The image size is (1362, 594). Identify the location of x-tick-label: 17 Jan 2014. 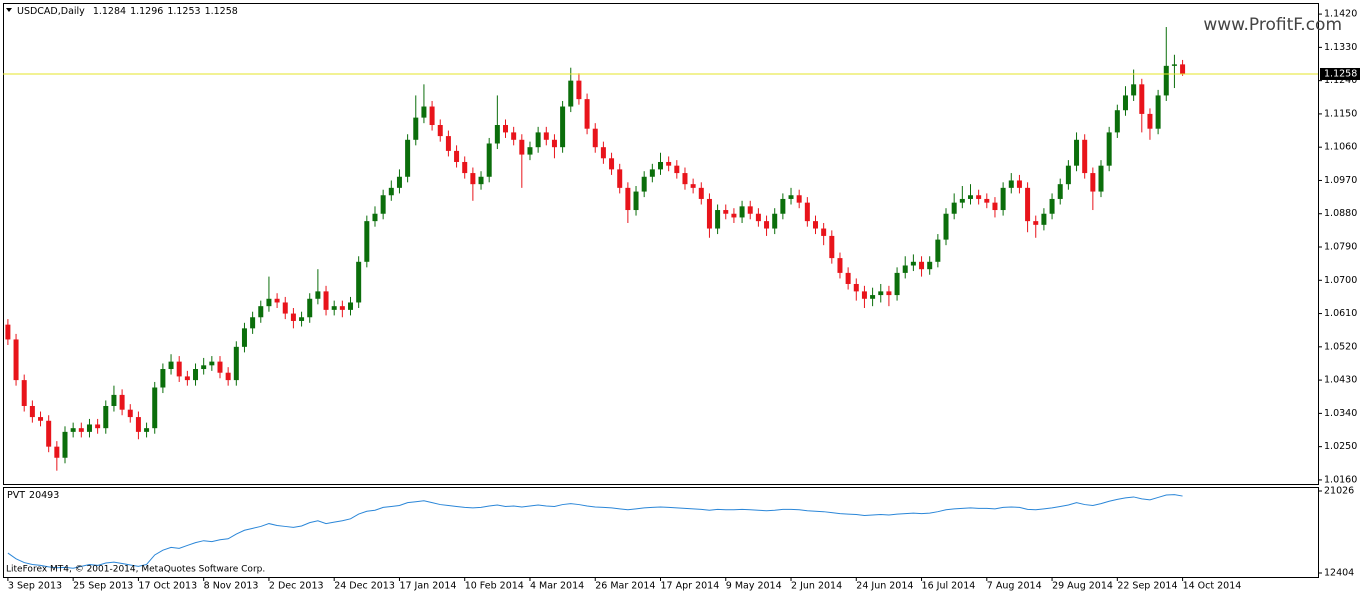
(427, 586).